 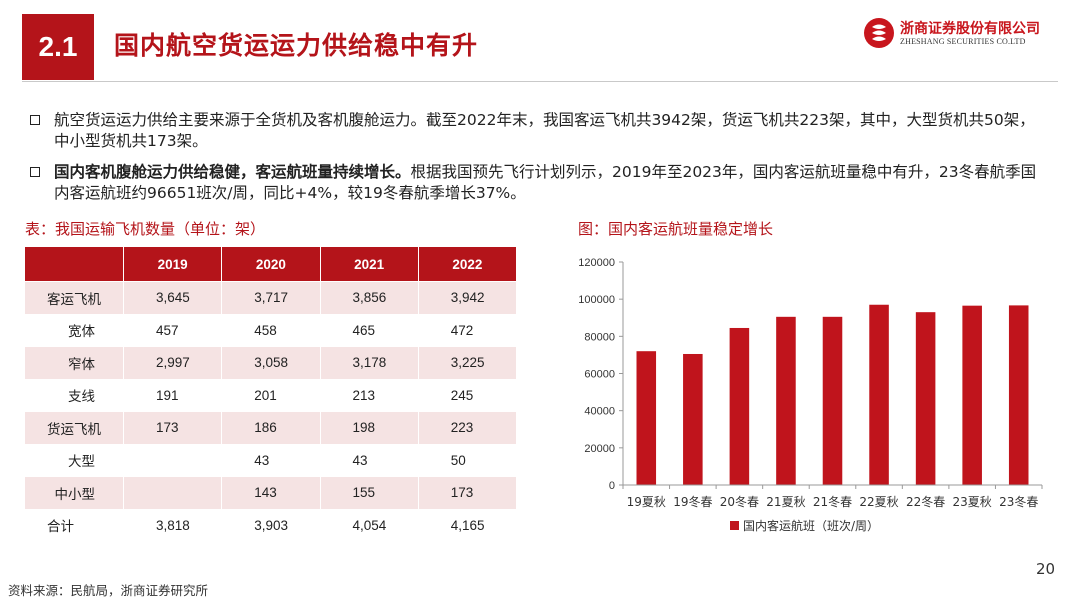 I want to click on table-cell: 198, so click(x=369, y=427).